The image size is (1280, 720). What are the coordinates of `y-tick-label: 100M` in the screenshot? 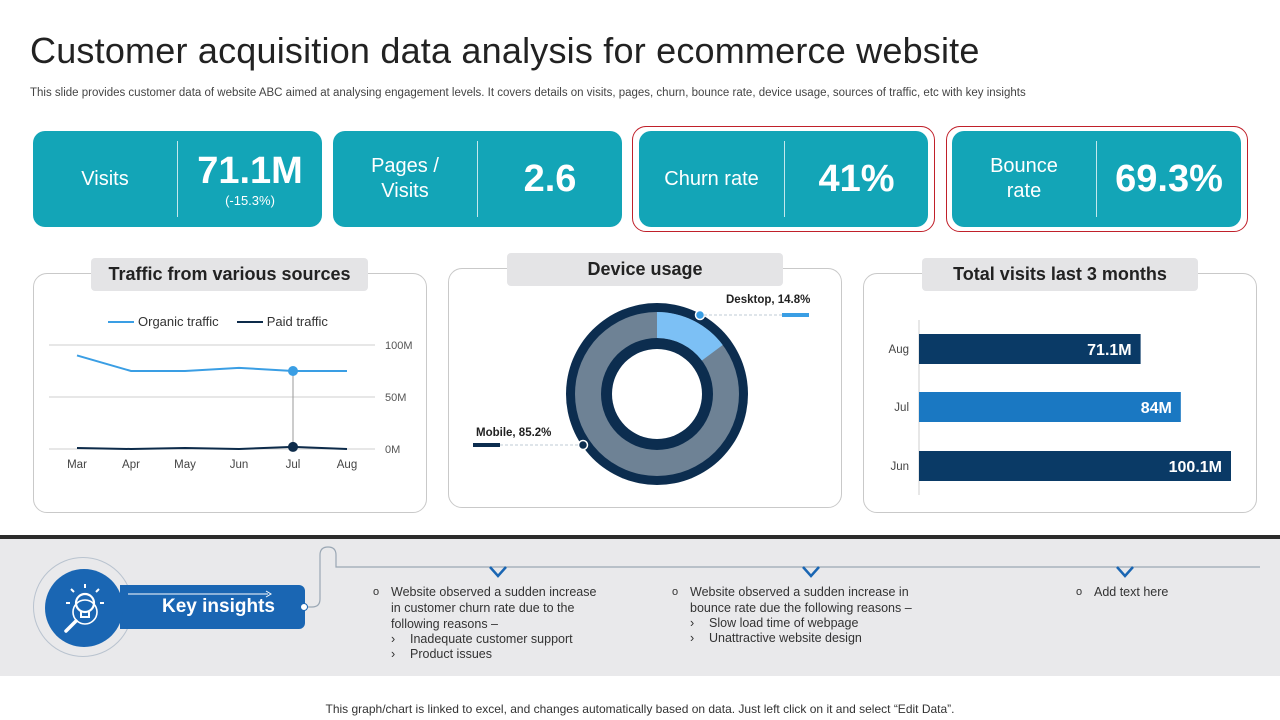 It's located at (399, 346).